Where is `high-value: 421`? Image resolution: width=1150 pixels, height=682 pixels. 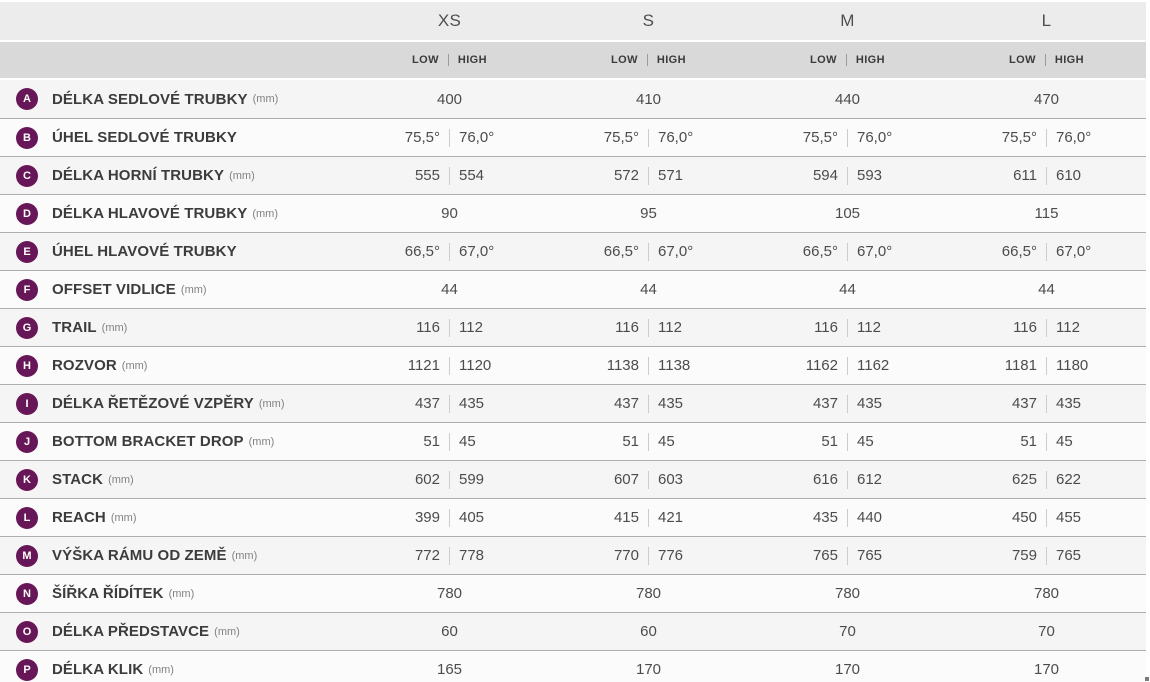 high-value: 421 is located at coordinates (671, 517).